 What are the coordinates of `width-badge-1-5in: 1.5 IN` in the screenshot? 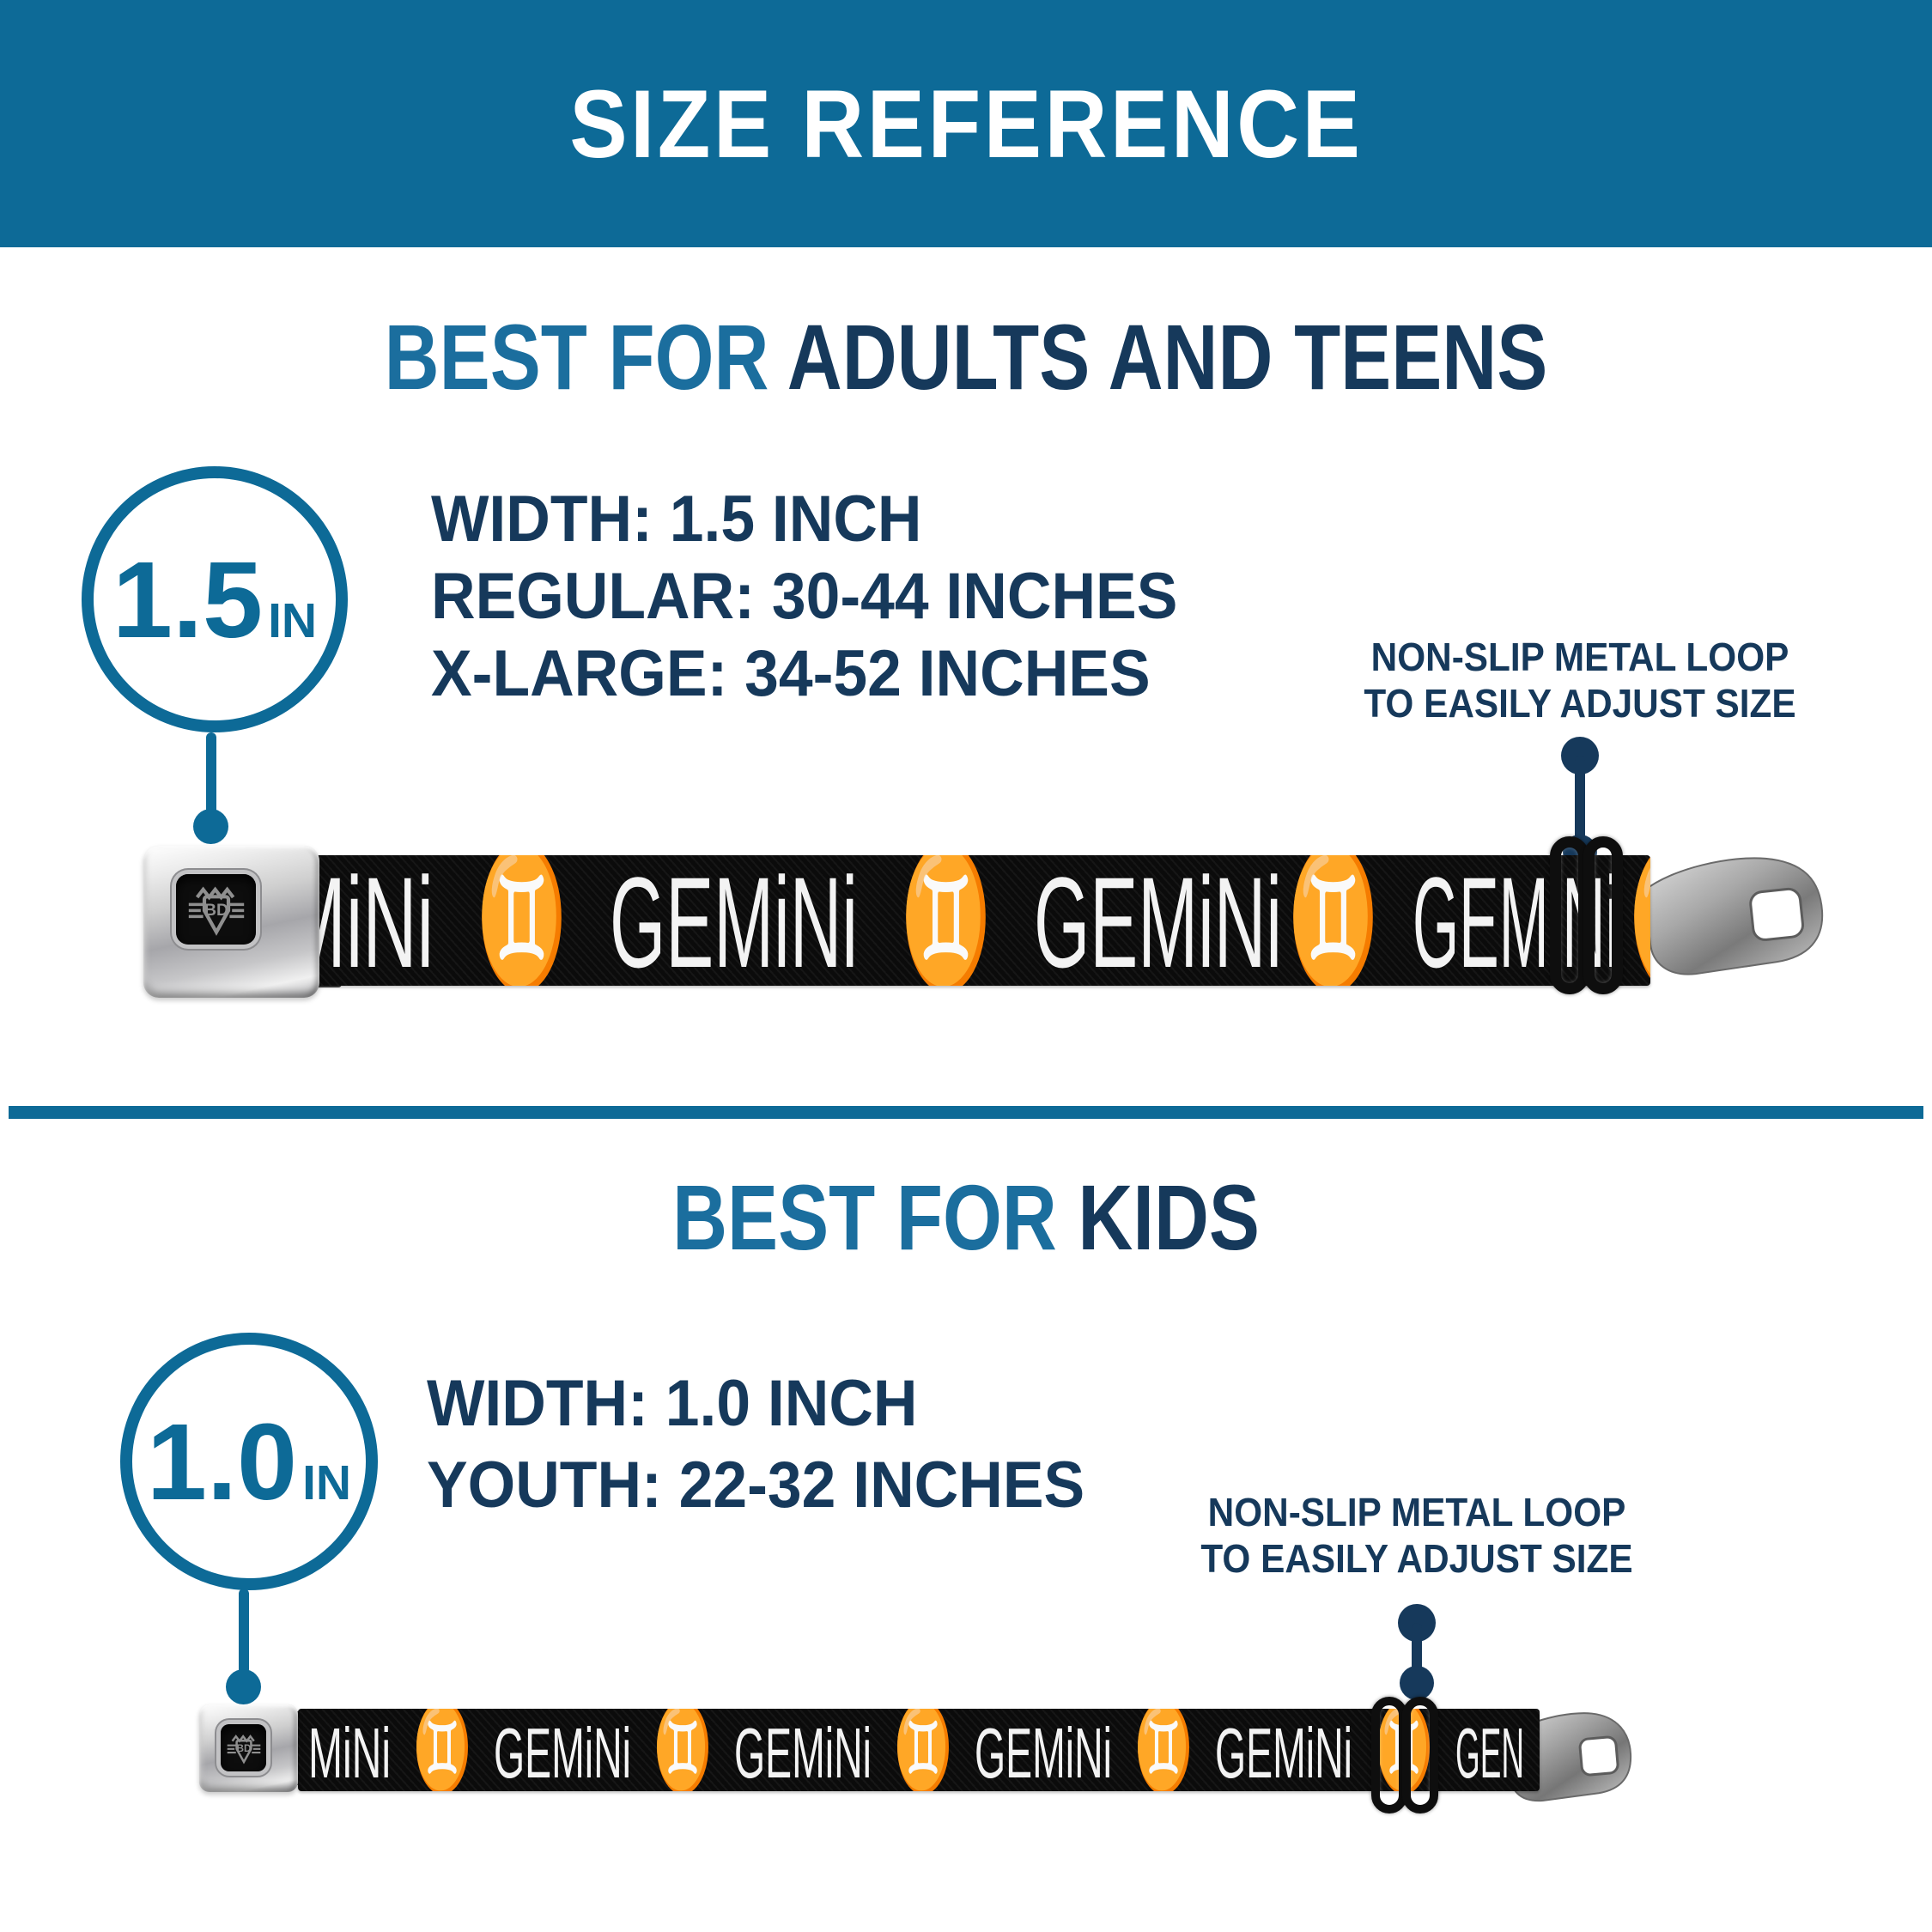 It's located at (215, 599).